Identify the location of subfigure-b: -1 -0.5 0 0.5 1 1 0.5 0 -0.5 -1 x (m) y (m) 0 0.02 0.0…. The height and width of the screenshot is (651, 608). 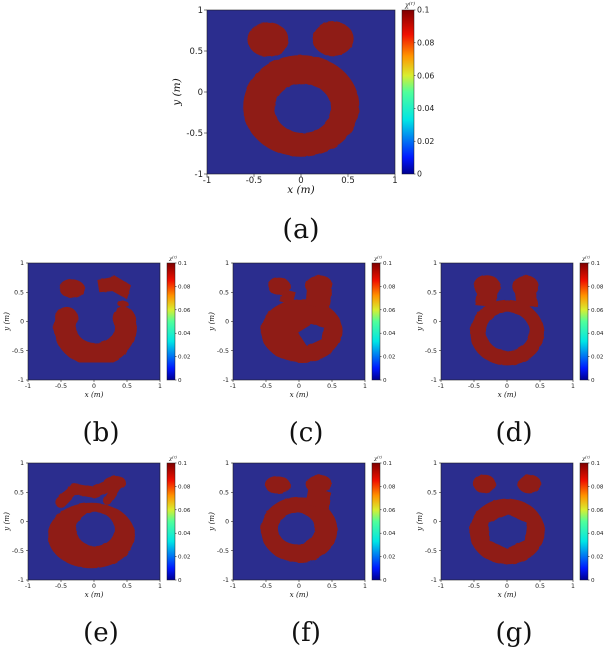
(101, 350).